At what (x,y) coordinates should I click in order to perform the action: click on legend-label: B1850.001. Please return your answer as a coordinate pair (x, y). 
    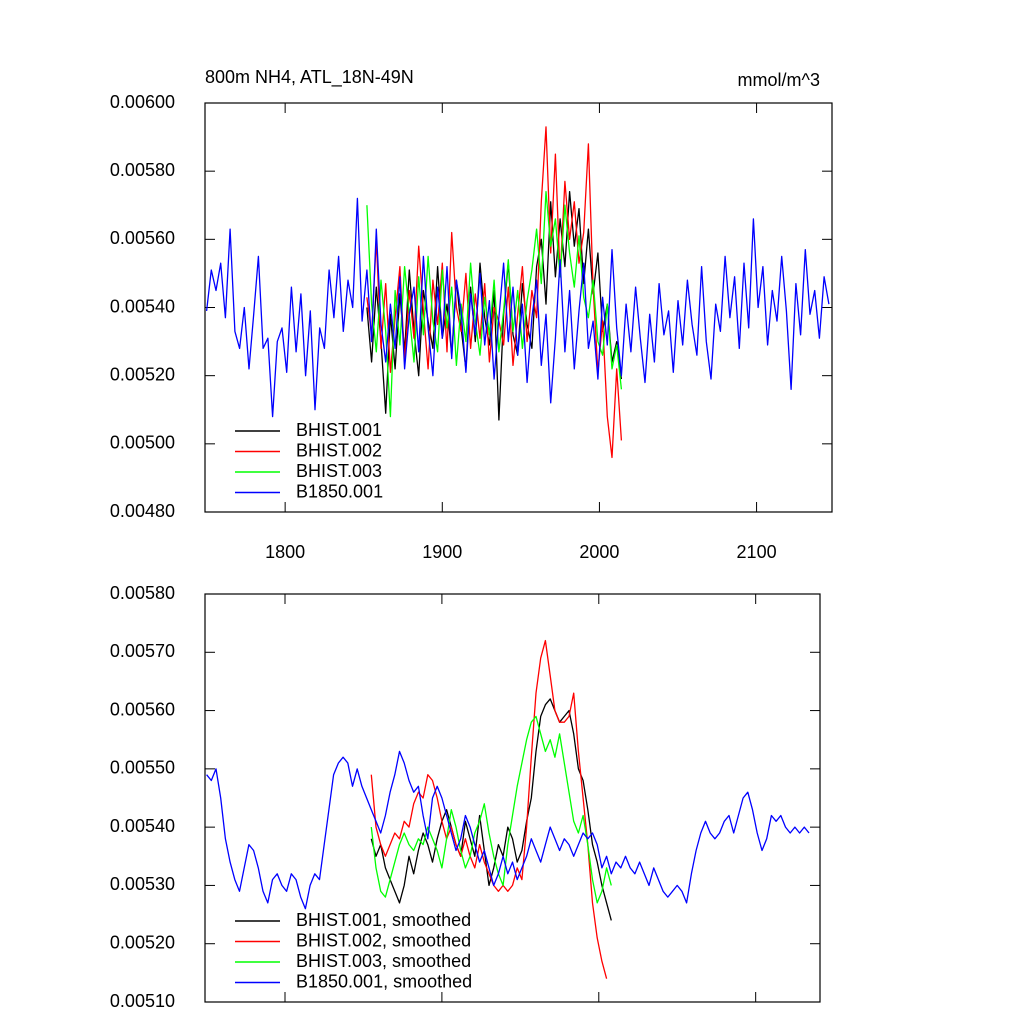
    Looking at the image, I should click on (339, 491).